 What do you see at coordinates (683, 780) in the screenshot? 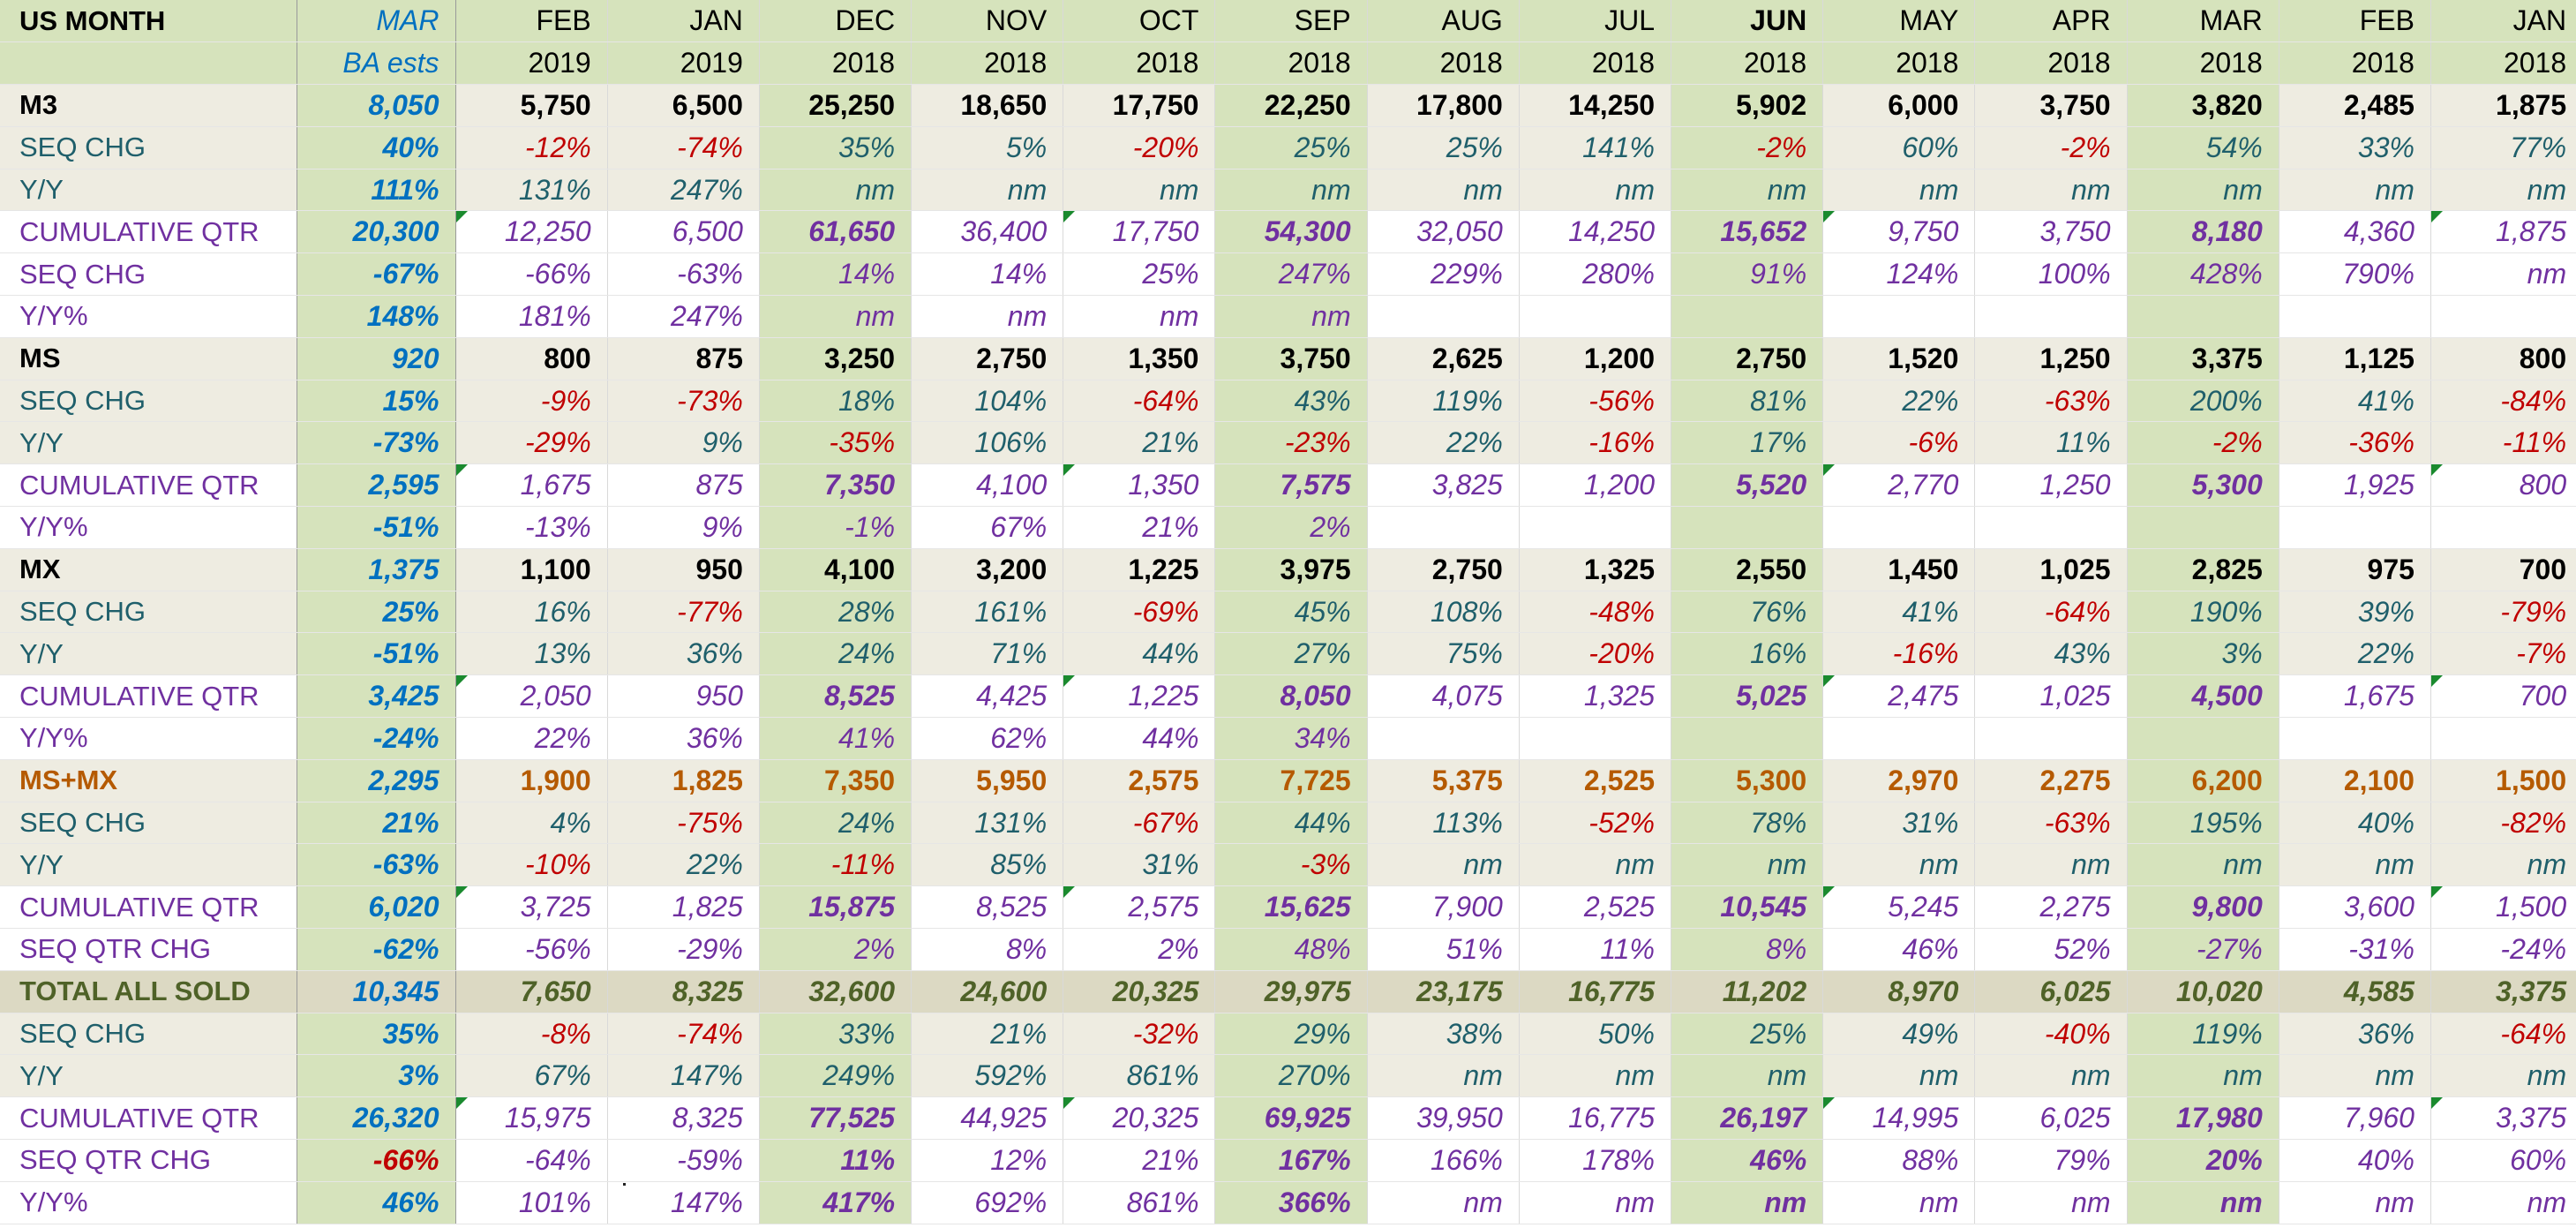
I see `data-cell: 1,825` at bounding box center [683, 780].